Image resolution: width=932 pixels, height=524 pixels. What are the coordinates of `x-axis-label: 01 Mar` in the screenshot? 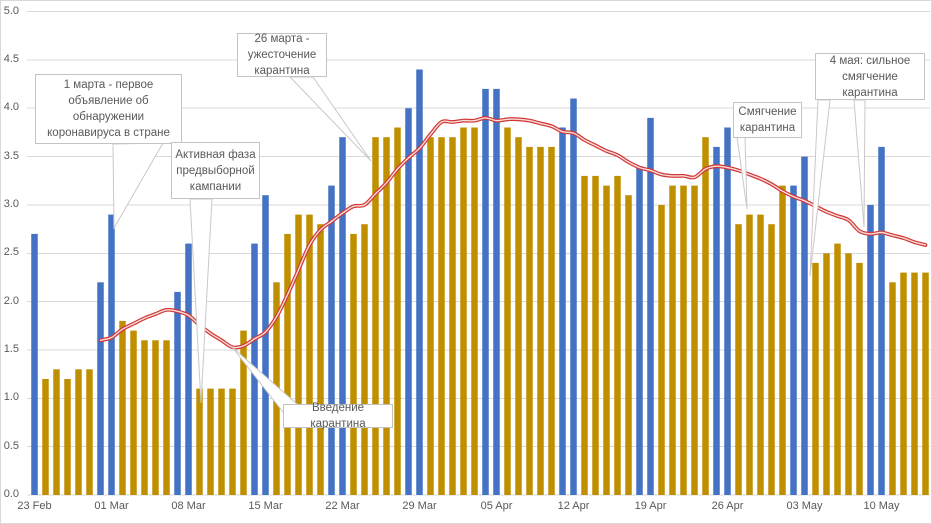 It's located at (111, 506).